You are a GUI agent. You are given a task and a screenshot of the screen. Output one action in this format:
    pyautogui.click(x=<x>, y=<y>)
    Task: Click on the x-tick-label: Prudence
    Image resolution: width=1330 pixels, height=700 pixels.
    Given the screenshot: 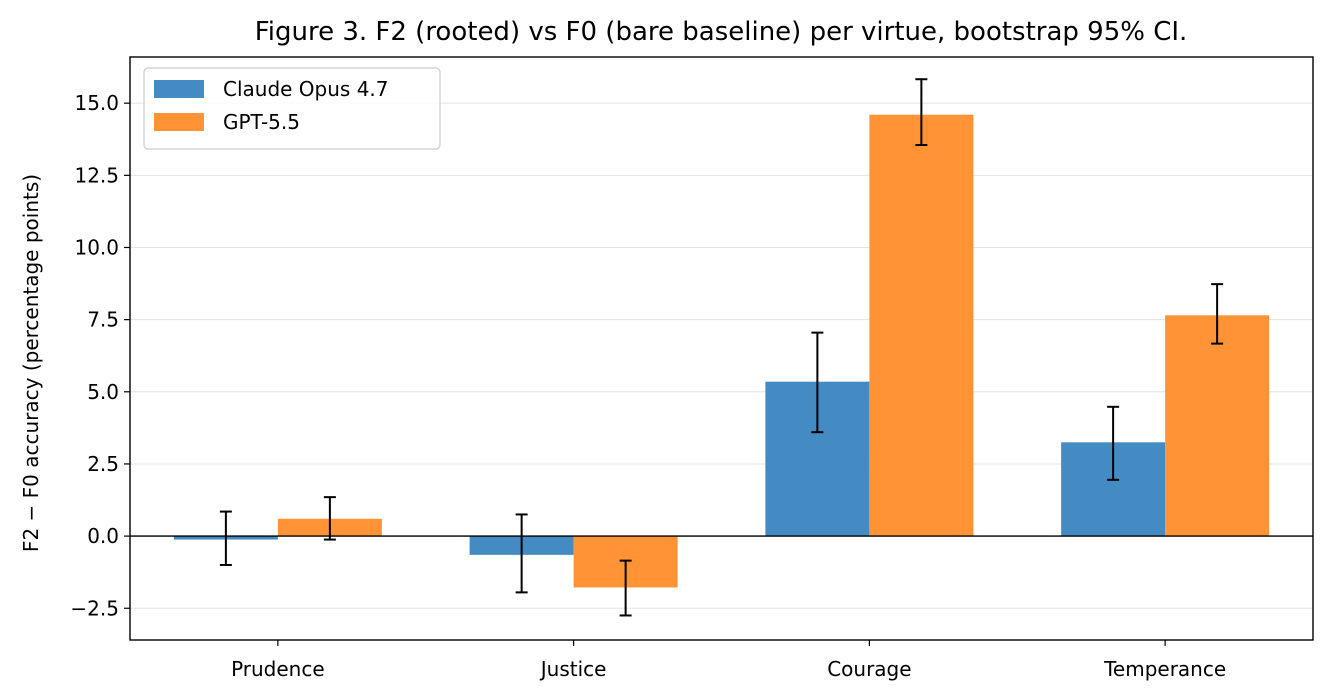 What is the action you would take?
    pyautogui.click(x=278, y=669)
    